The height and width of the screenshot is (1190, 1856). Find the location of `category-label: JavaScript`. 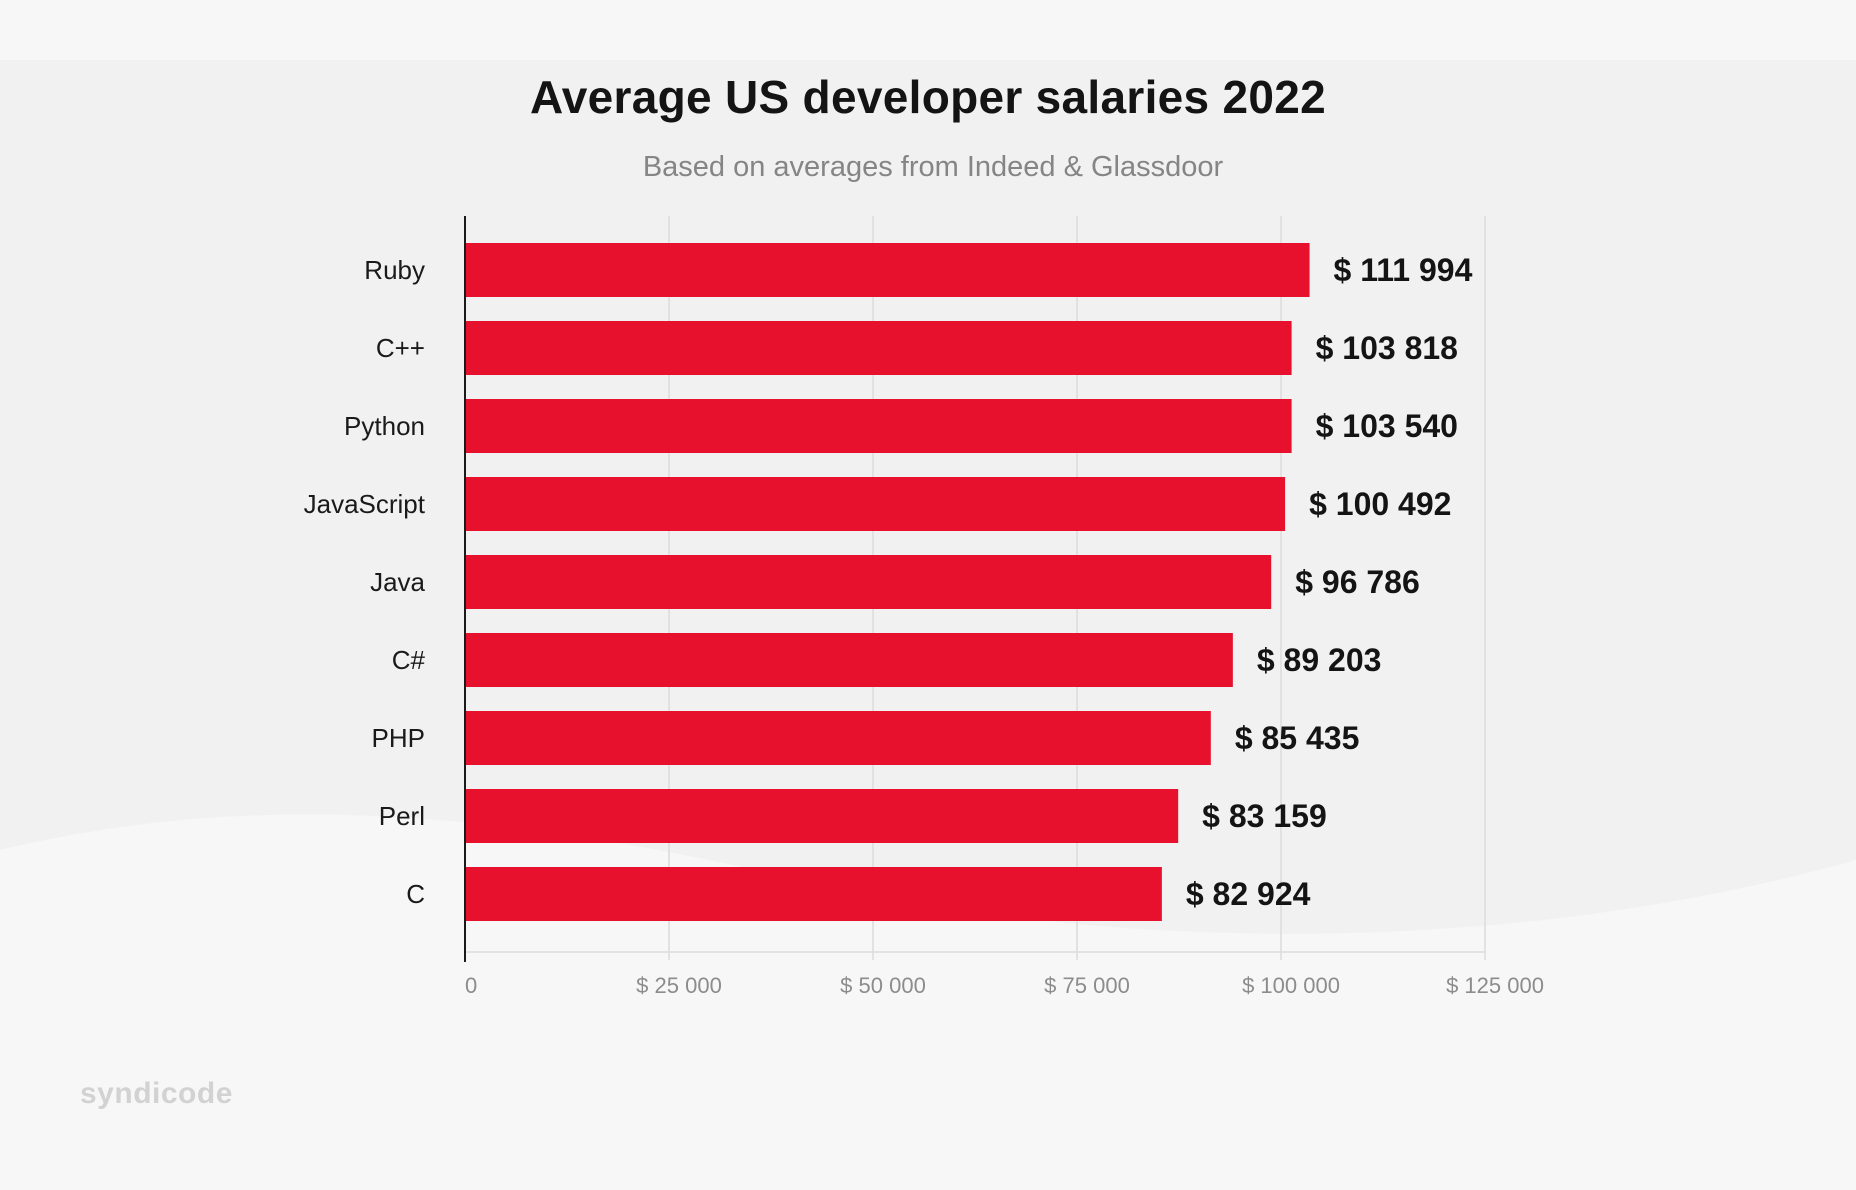

category-label: JavaScript is located at coordinates (365, 504).